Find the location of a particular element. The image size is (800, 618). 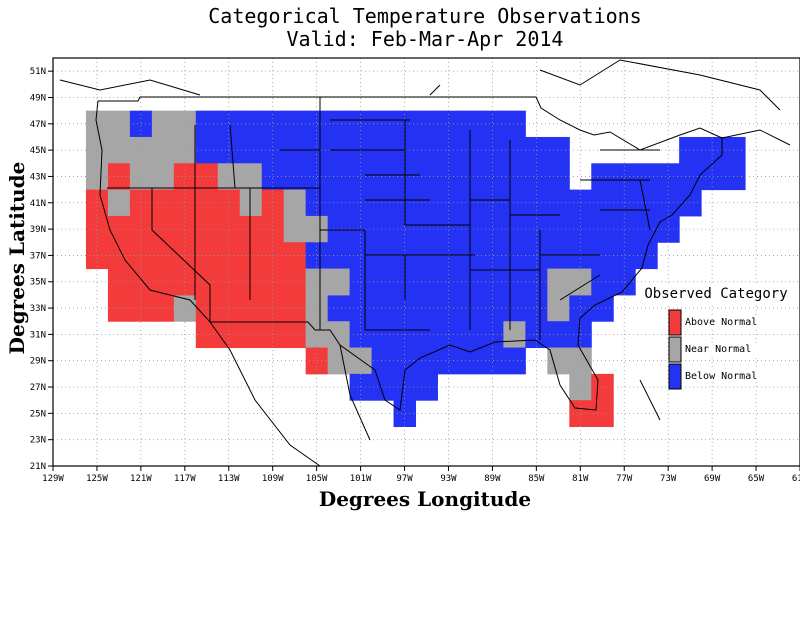

chart-subtitle: Valid: Feb-Mar-Apr 2014 is located at coordinates (425, 39).